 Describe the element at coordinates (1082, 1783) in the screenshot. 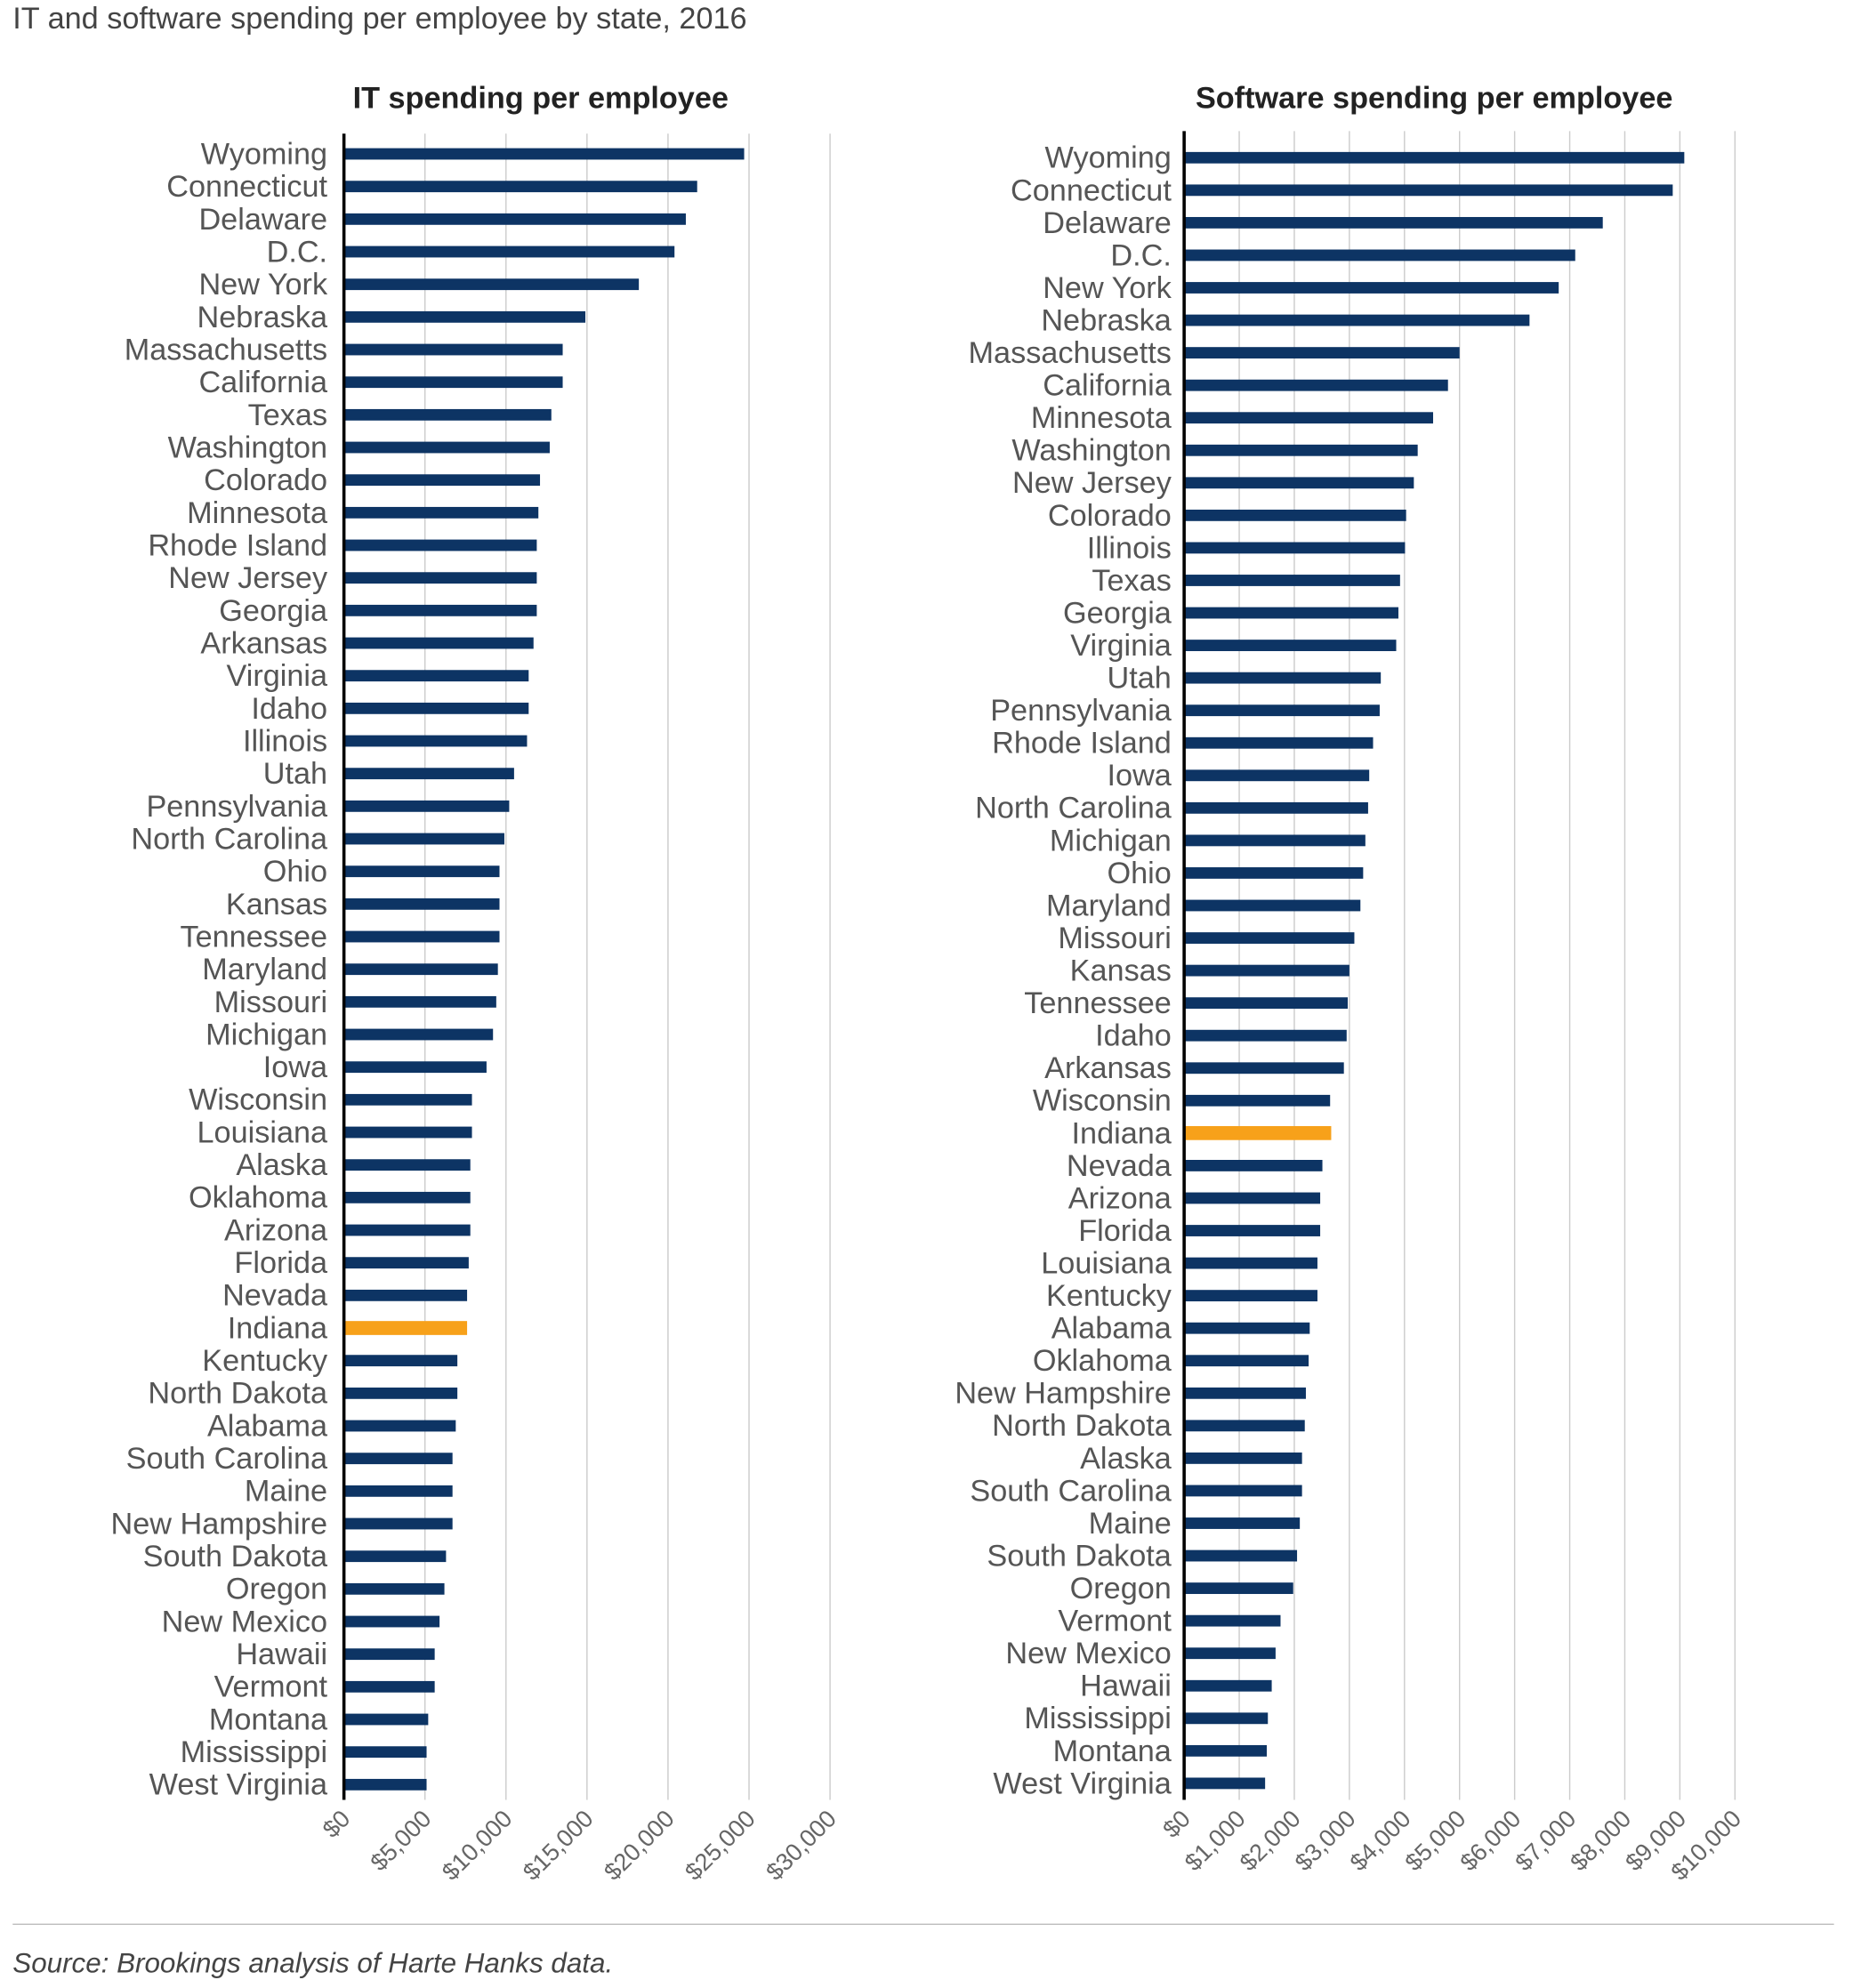

I see `category-label: West Virginia` at that location.